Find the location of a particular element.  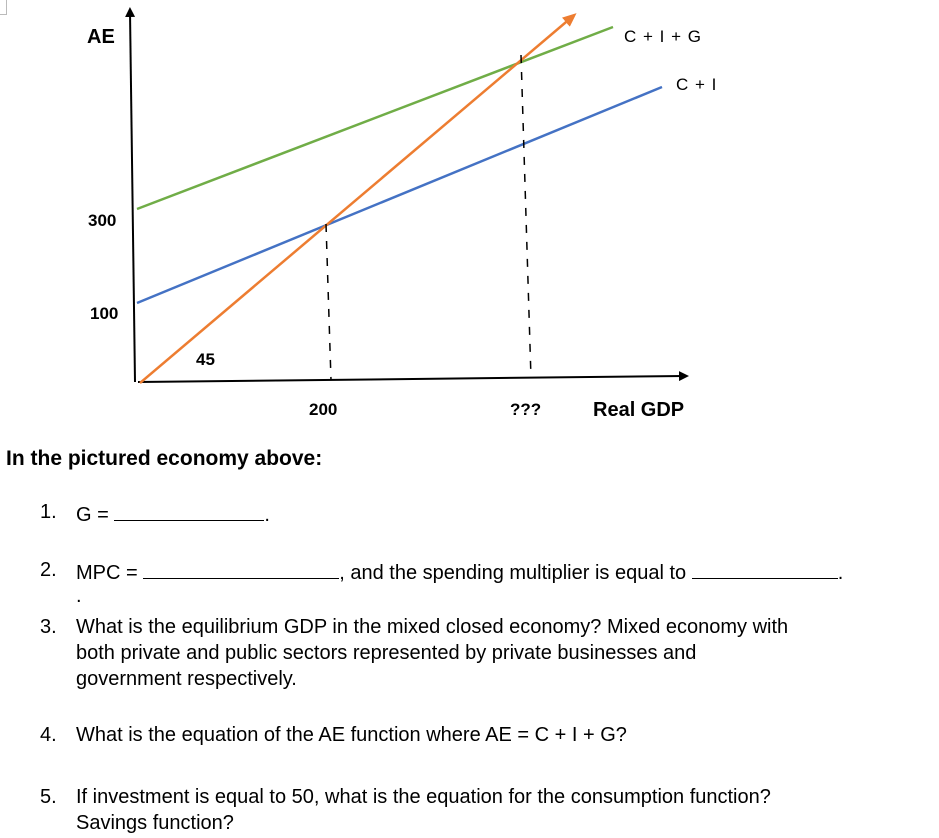

x-axis is located at coordinates (413, 377).